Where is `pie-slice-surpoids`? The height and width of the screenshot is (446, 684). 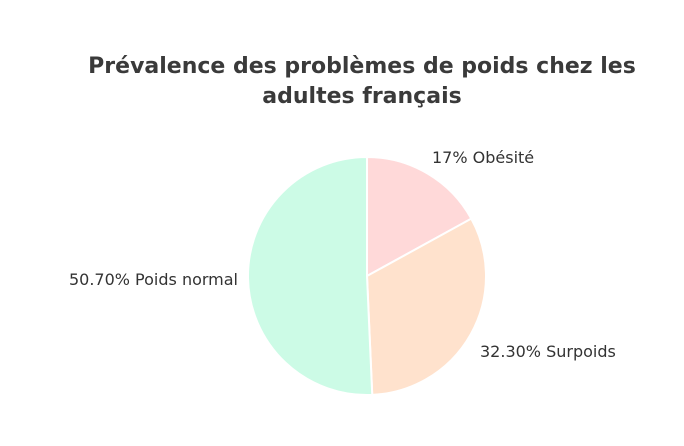 pie-slice-surpoids is located at coordinates (426, 306).